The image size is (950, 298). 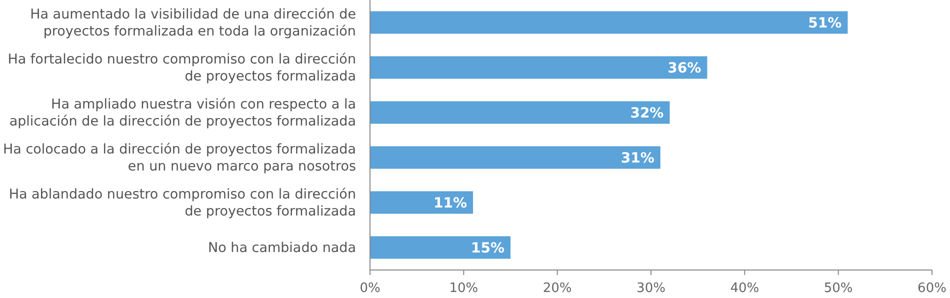 I want to click on data-label: 36%, so click(x=685, y=68).